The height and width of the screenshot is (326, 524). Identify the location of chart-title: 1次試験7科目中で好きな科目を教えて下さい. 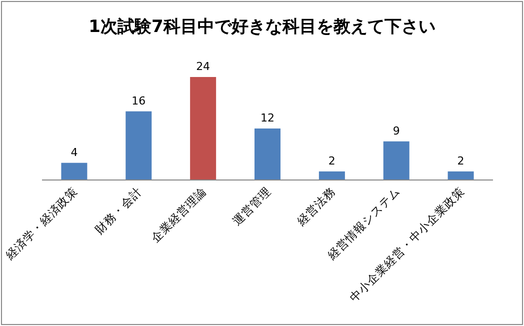
(262, 27).